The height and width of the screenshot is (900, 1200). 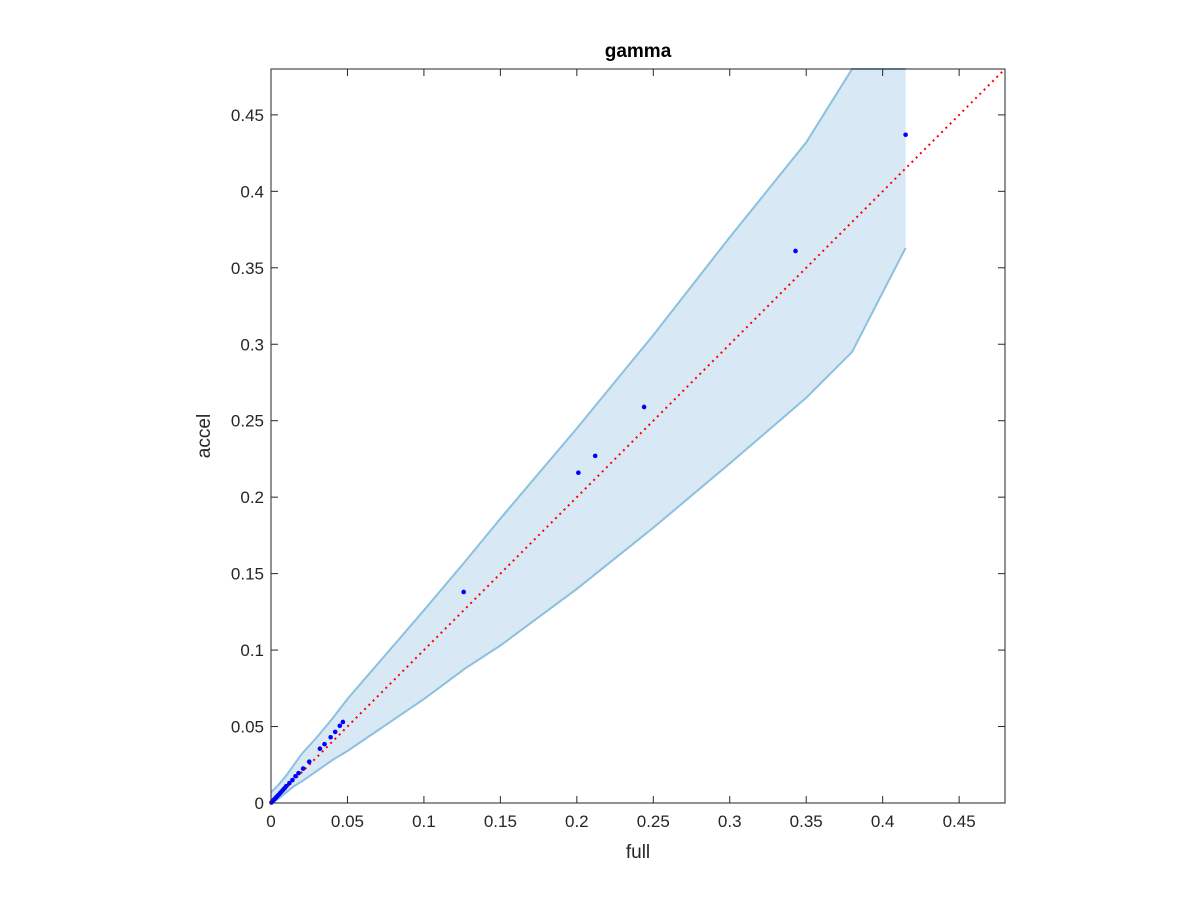 I want to click on x-tick-label: 0.35, so click(x=806, y=821).